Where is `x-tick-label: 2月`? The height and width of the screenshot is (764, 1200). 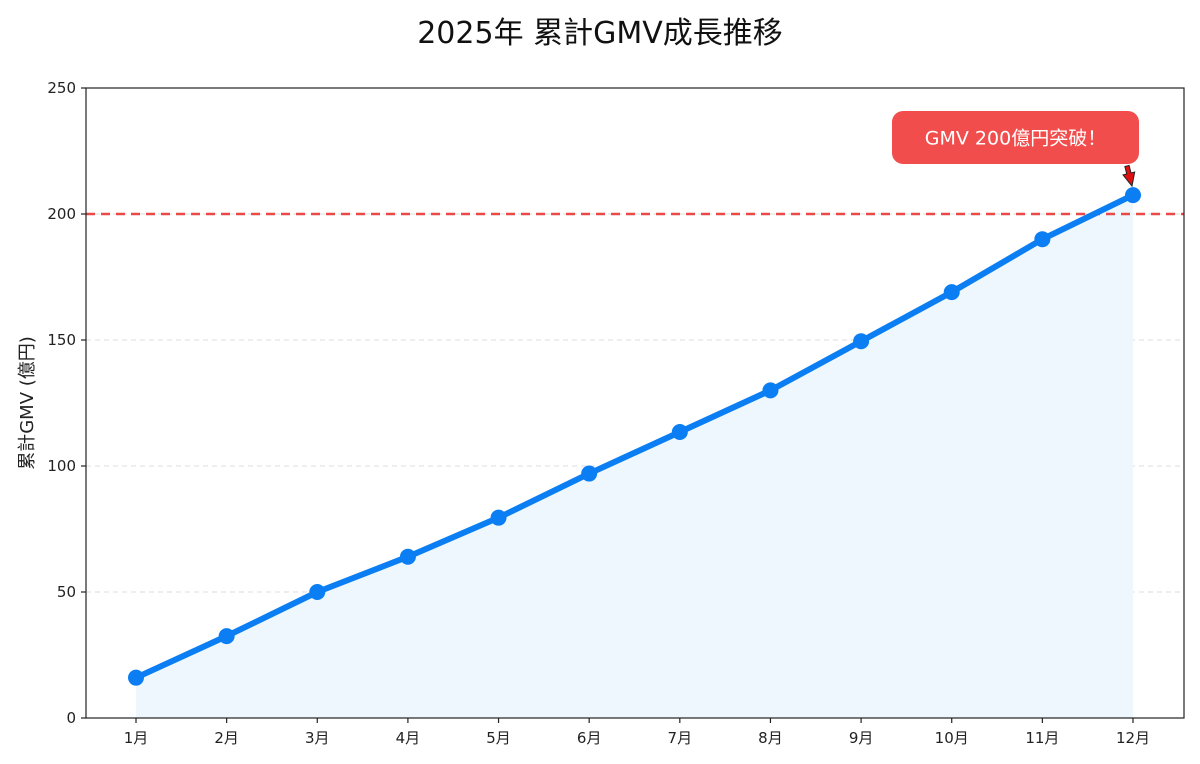
x-tick-label: 2月 is located at coordinates (226, 738).